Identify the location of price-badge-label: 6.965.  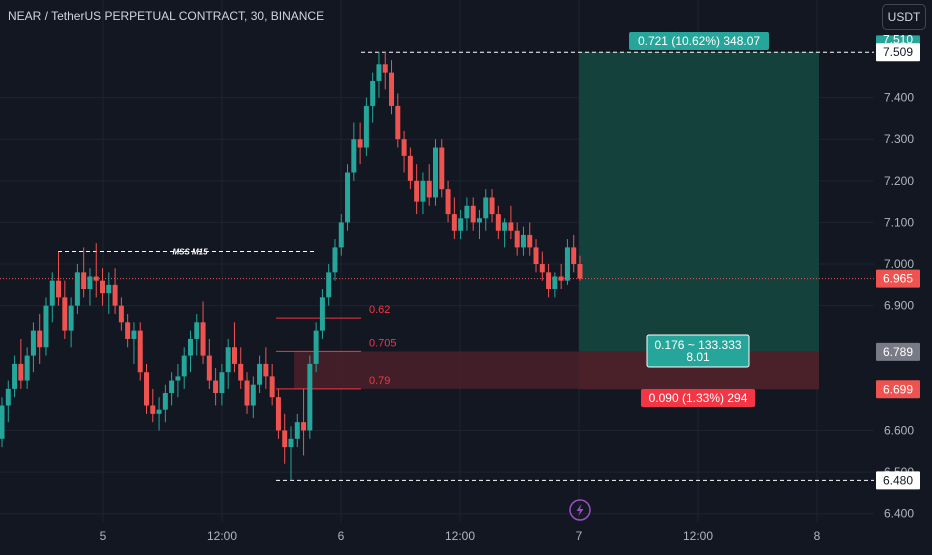
(898, 279).